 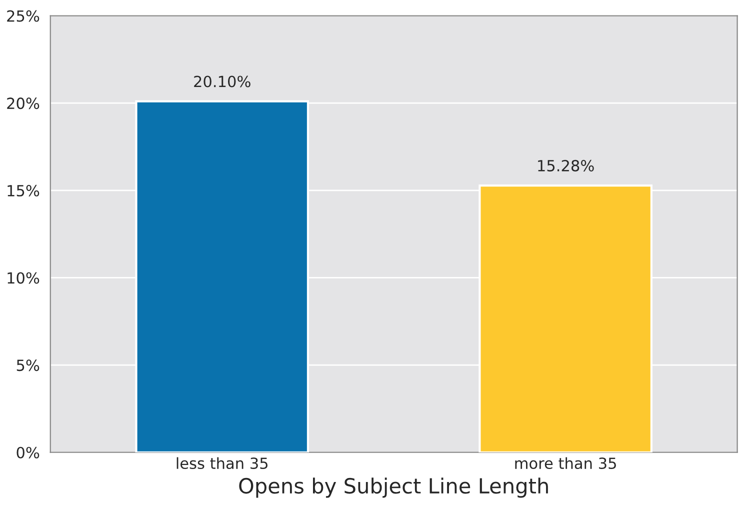 I want to click on y-tick-label: 15%, so click(x=24, y=190).